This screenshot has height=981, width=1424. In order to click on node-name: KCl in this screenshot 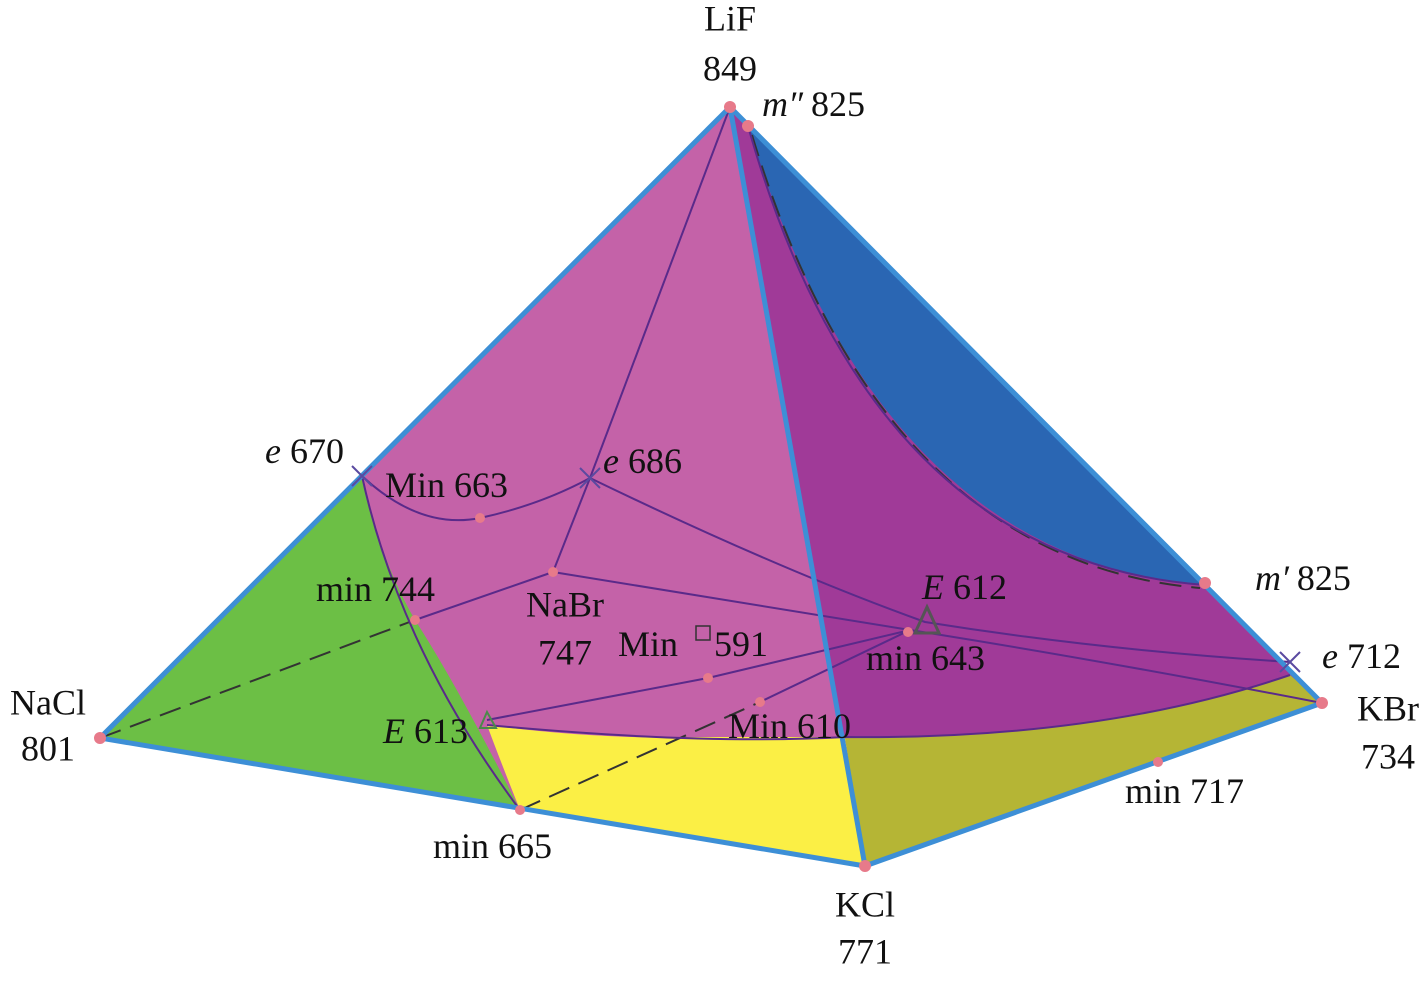, I will do `click(865, 904)`.